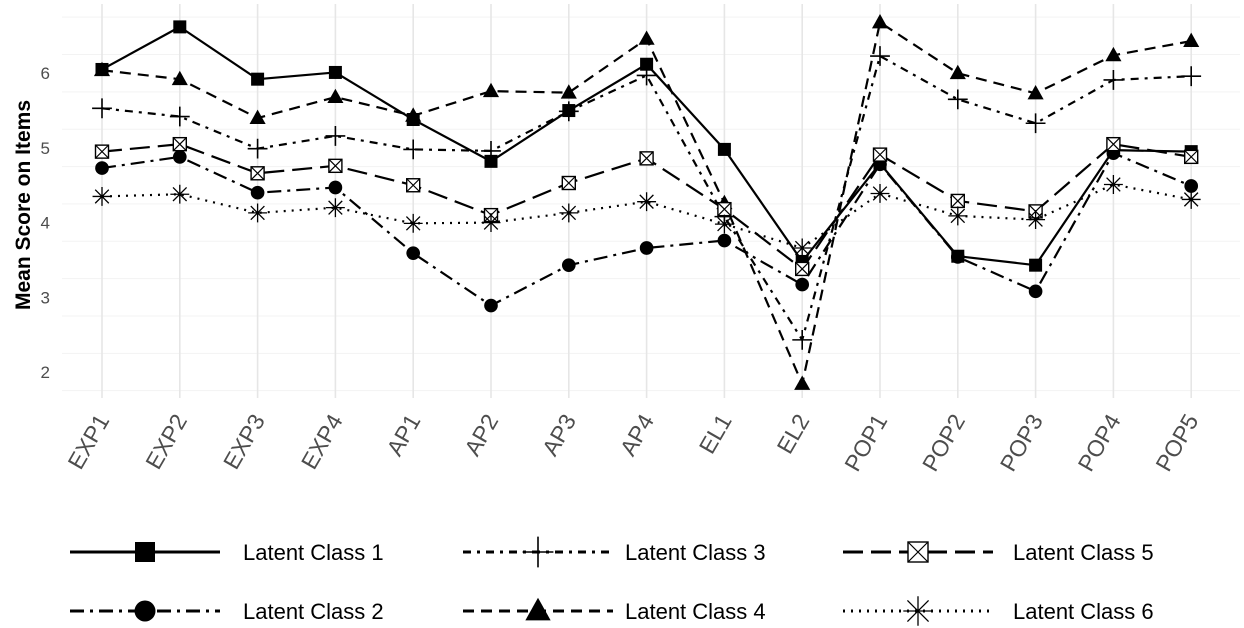  What do you see at coordinates (481, 435) in the screenshot?
I see `x-tick-label: AP2` at bounding box center [481, 435].